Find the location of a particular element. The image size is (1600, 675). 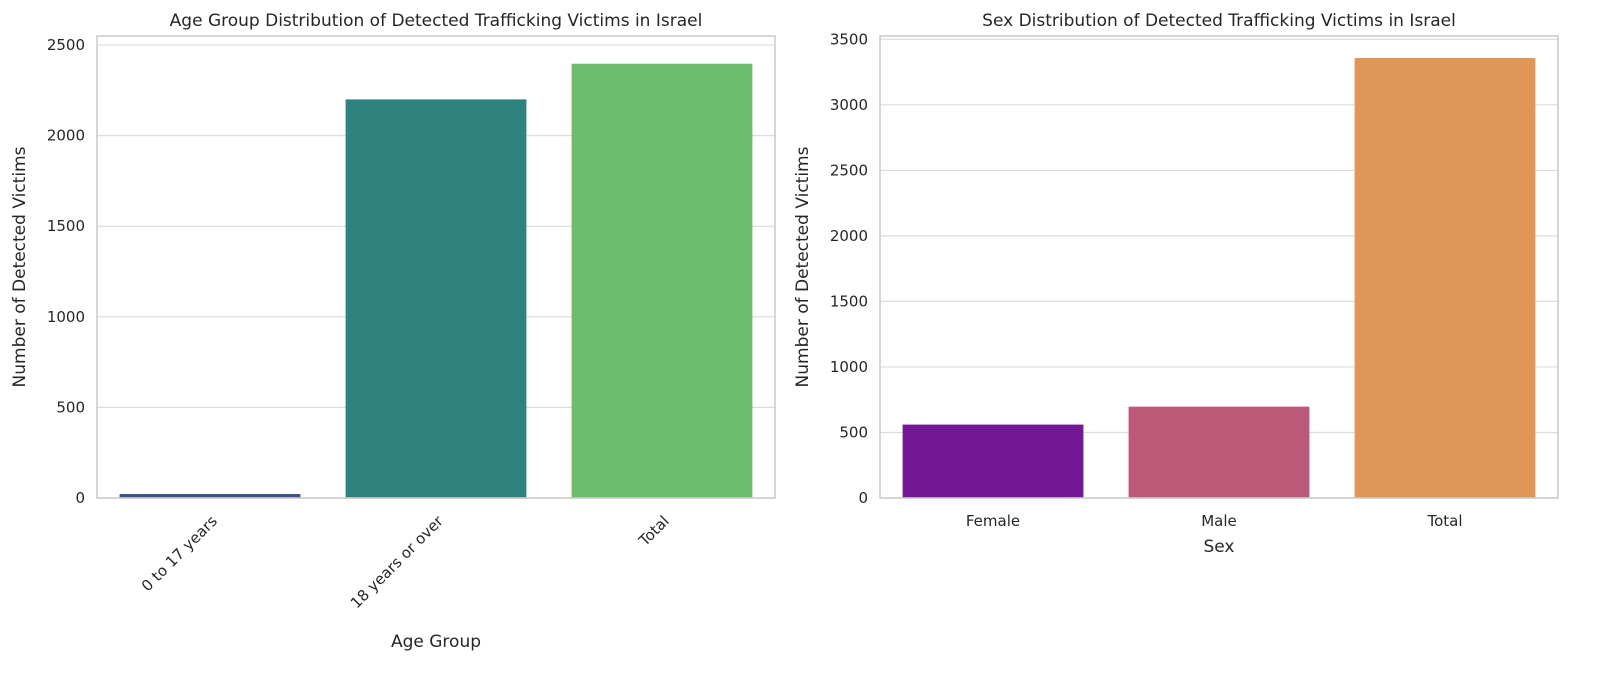

sex-y-tick-label: 3000 is located at coordinates (849, 105).